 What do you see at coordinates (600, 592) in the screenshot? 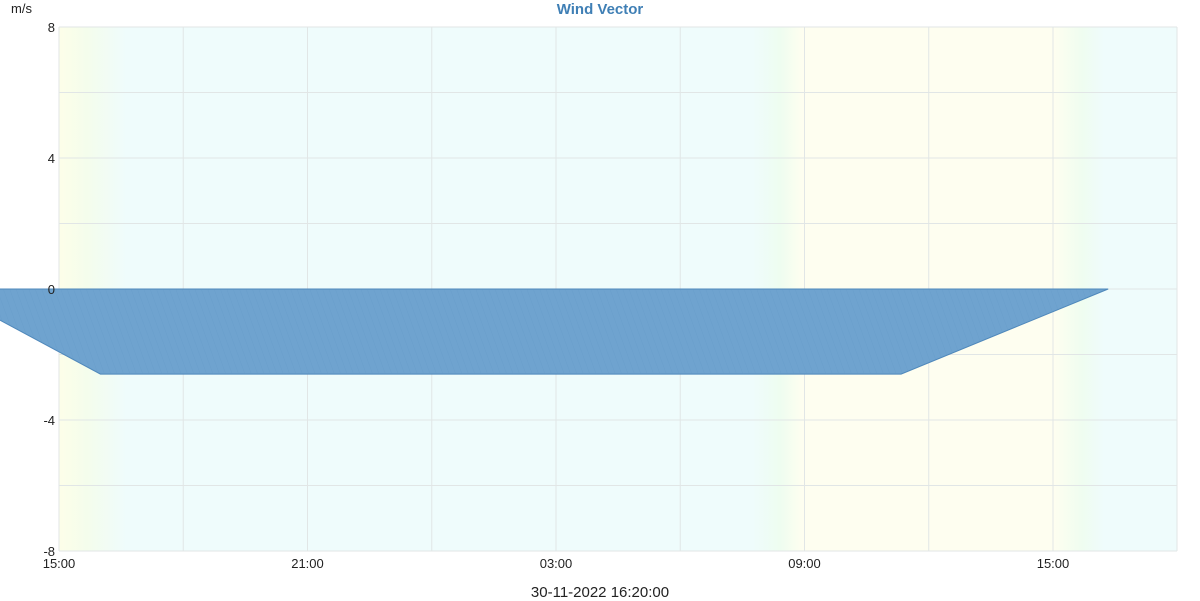
I see `footer-timestamp: 30-11-2022 16:20:00` at bounding box center [600, 592].